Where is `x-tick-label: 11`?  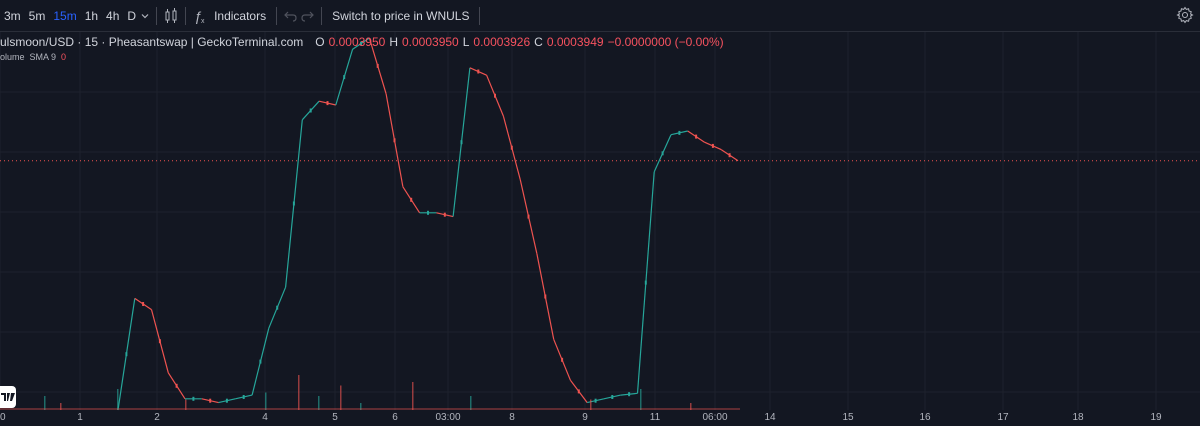 x-tick-label: 11 is located at coordinates (655, 416).